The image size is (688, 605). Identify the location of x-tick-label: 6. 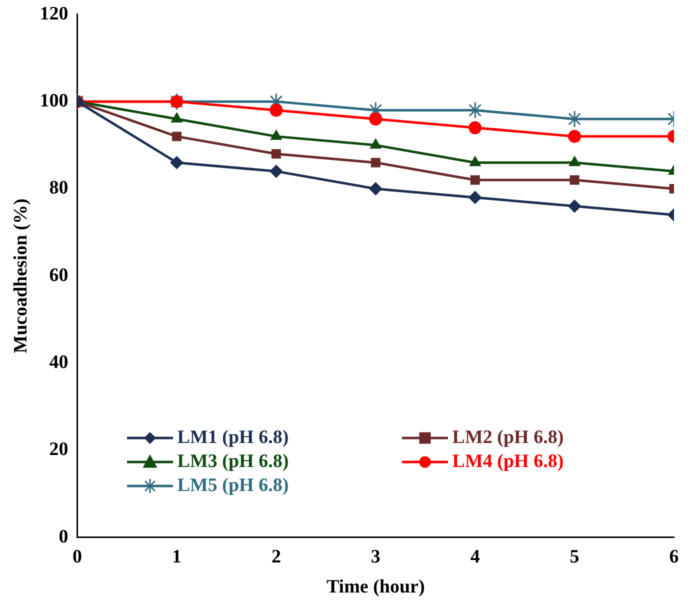
(674, 557).